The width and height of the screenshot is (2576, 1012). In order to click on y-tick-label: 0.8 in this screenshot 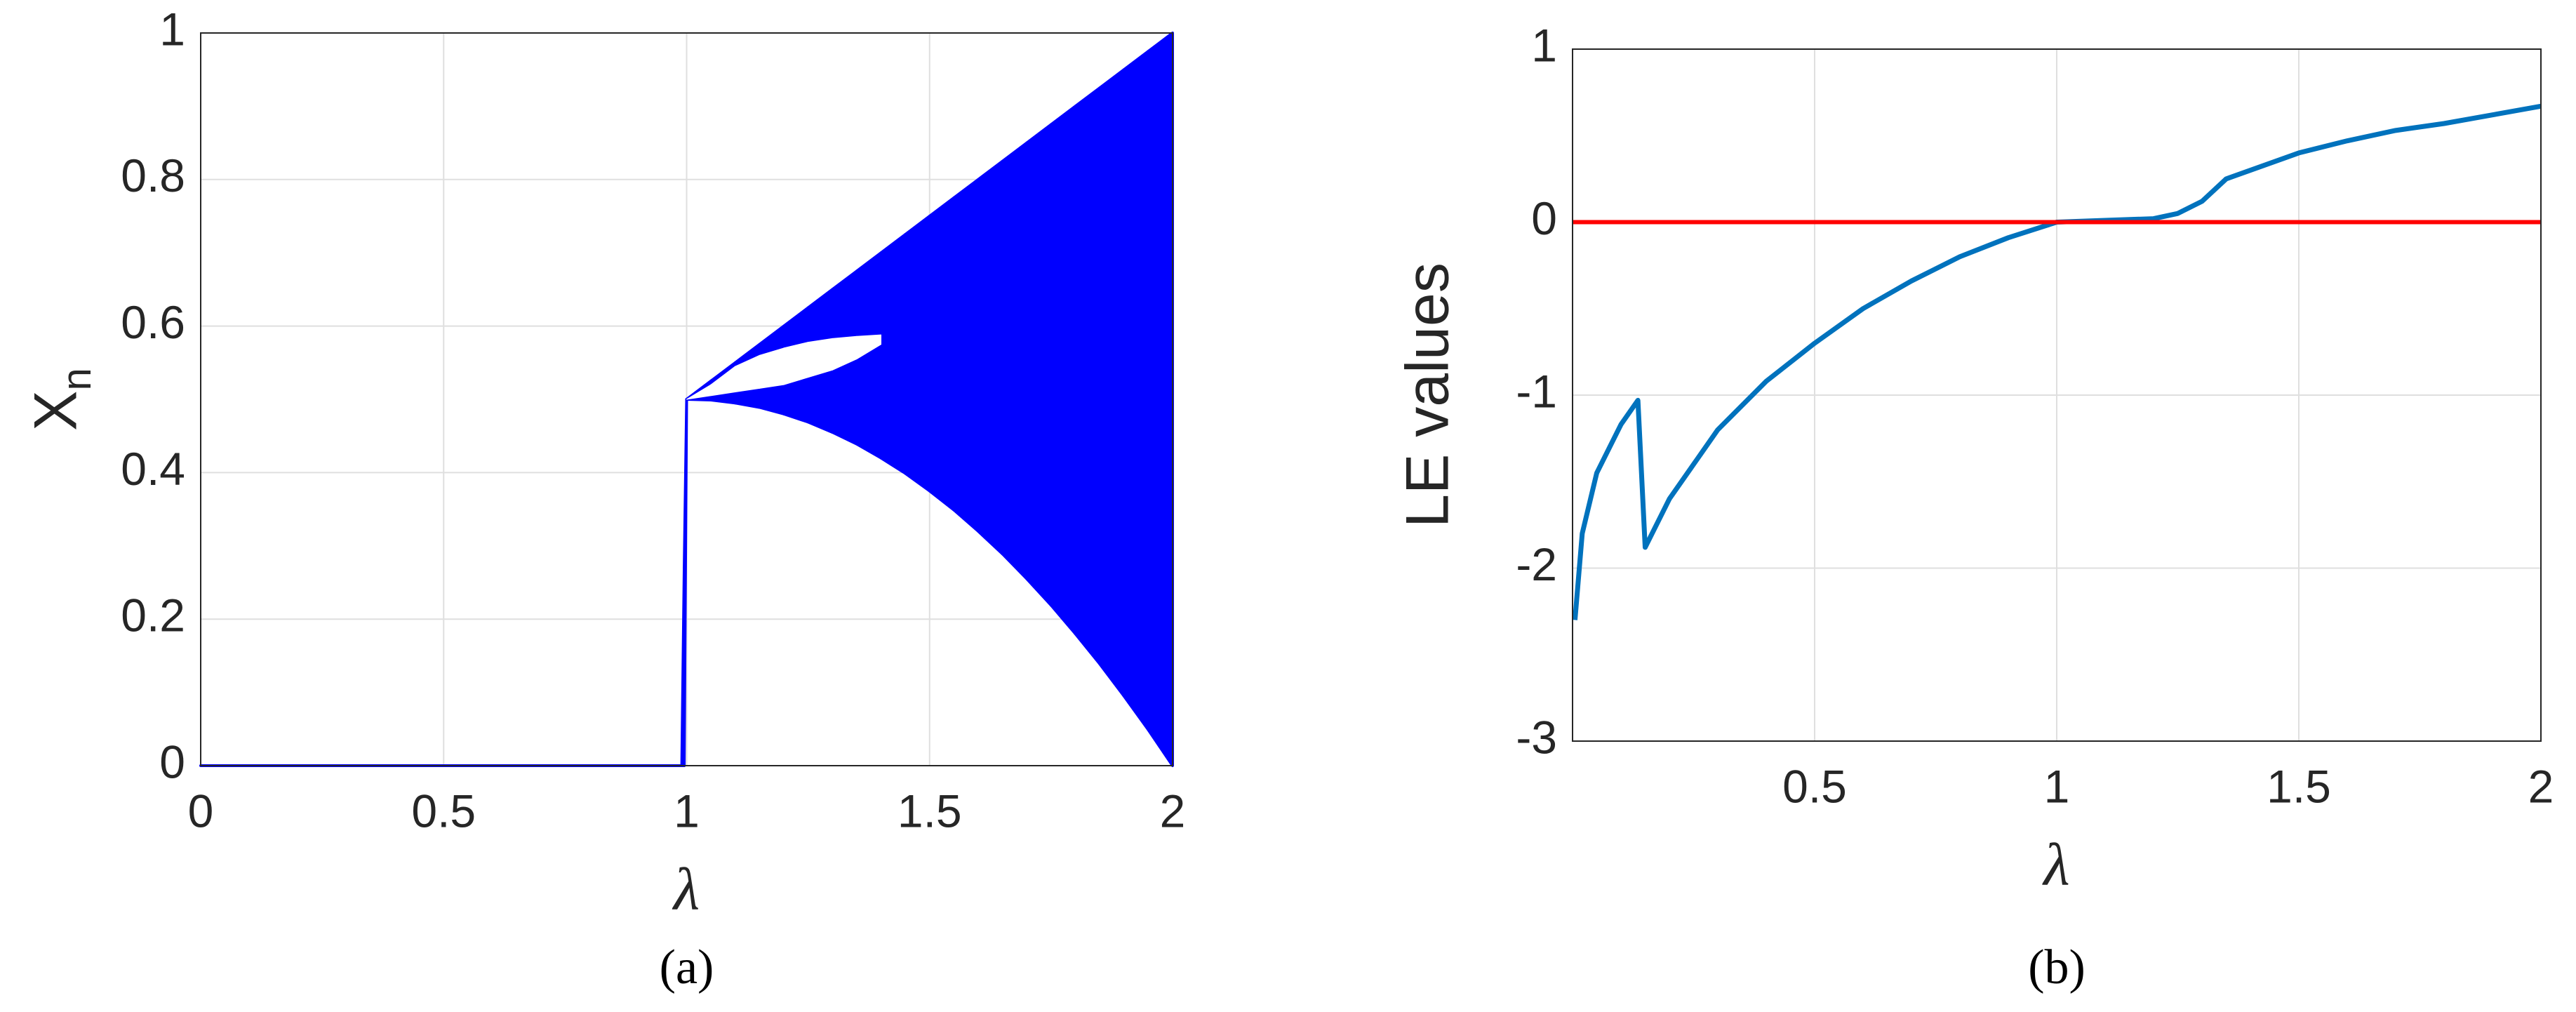, I will do `click(153, 175)`.